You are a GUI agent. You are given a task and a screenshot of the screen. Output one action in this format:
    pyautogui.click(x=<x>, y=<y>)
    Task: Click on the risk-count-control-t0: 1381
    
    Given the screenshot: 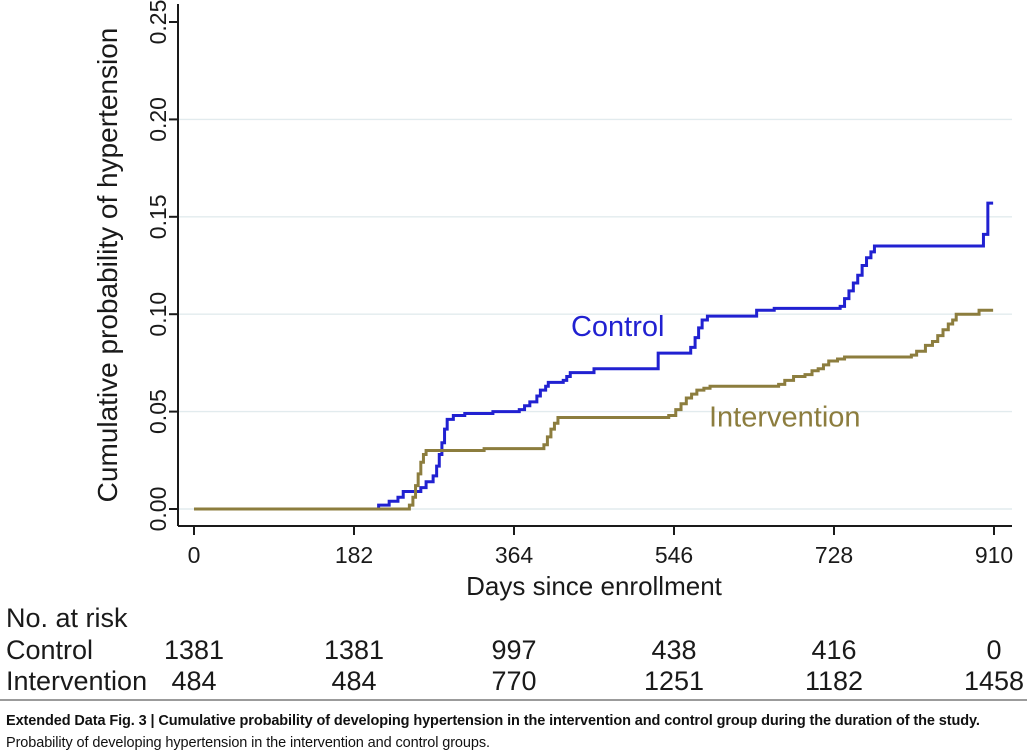 What is the action you would take?
    pyautogui.click(x=194, y=650)
    